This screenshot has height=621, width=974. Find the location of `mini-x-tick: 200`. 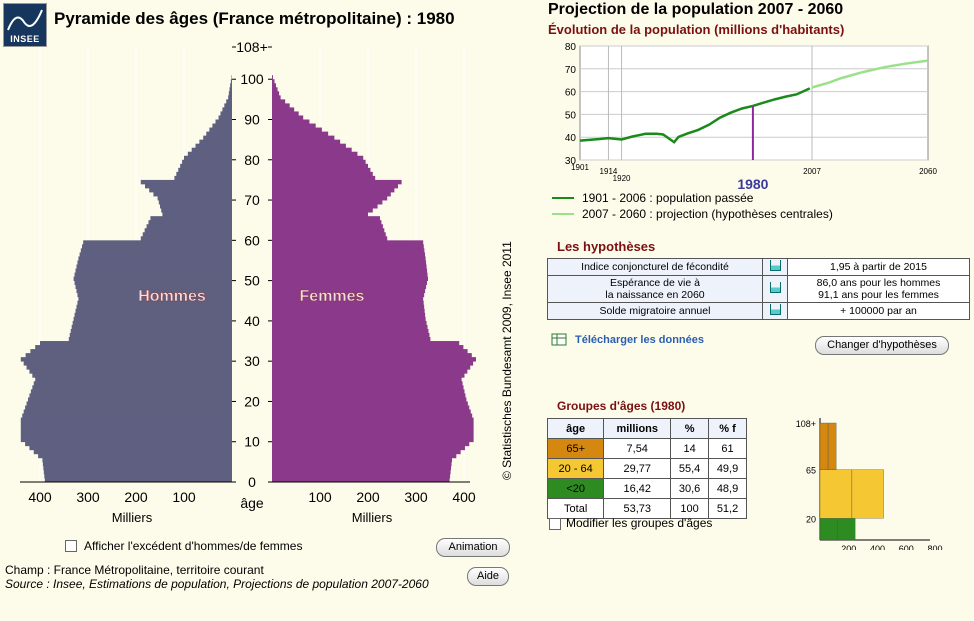

mini-x-tick: 200 is located at coordinates (848, 547).